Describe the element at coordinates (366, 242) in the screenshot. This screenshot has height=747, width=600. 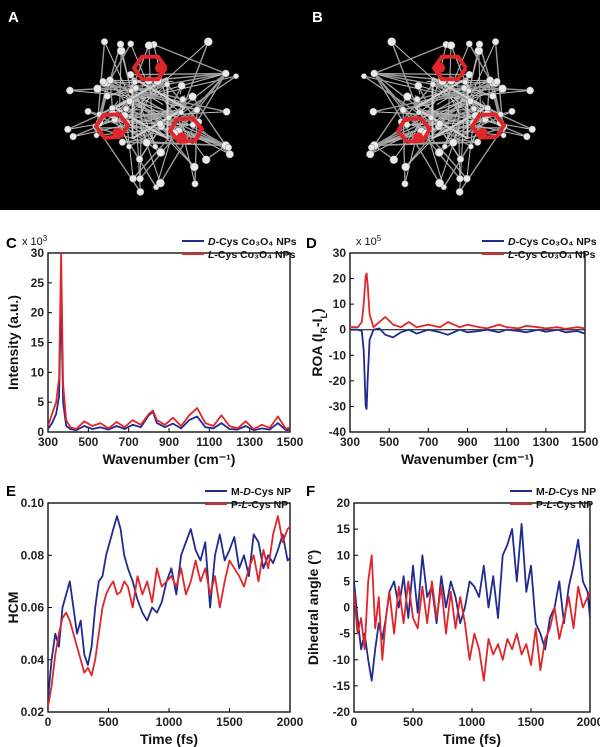
I see `scale-base: x 10` at that location.